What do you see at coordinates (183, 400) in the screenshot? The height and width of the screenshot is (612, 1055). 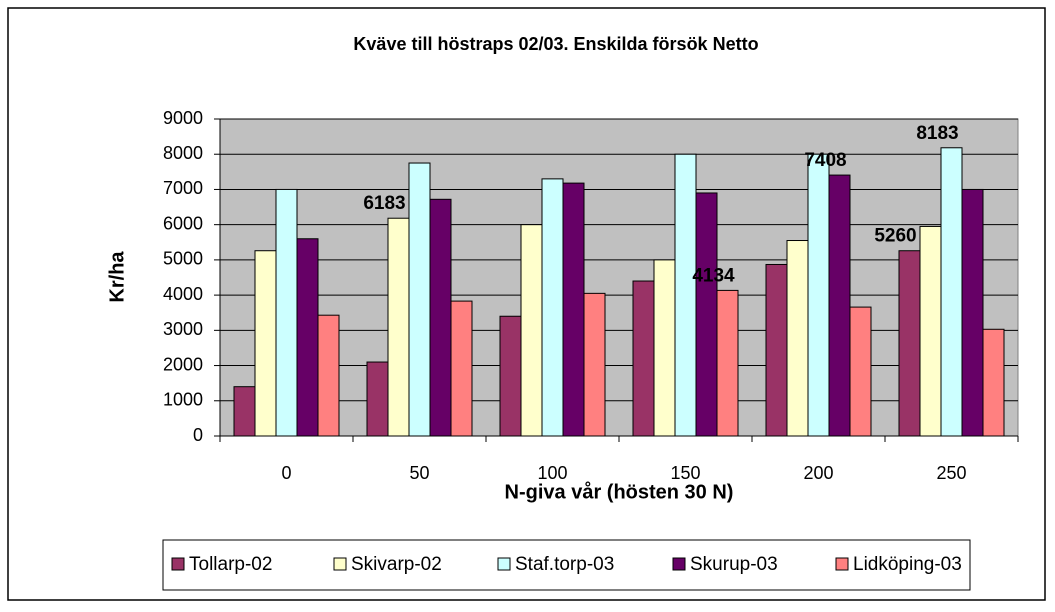 I see `y-tick-label: 1000` at bounding box center [183, 400].